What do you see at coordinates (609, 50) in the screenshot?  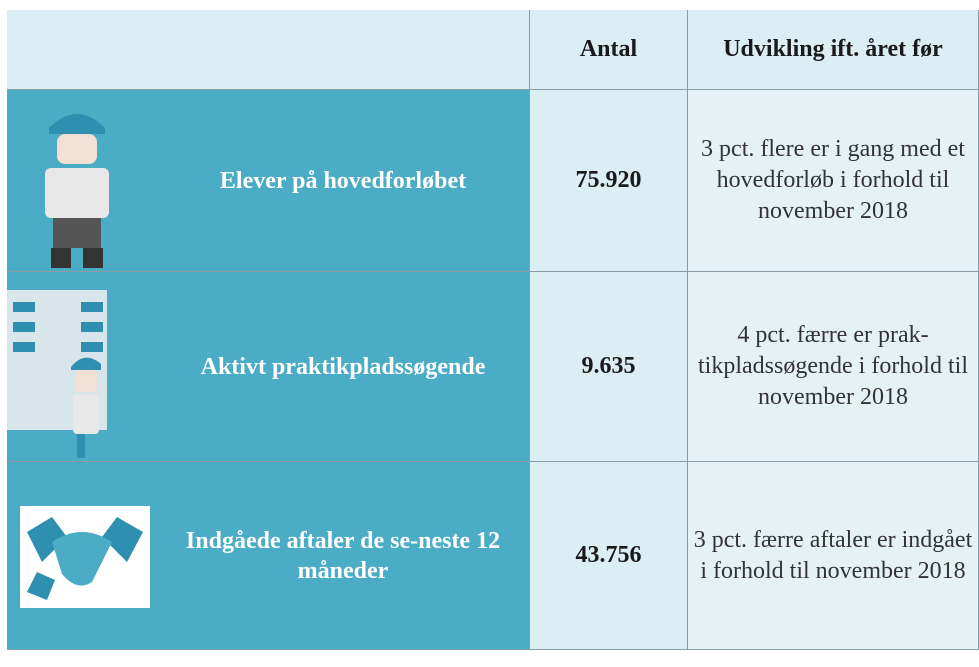 I see `header-cell: Antal` at bounding box center [609, 50].